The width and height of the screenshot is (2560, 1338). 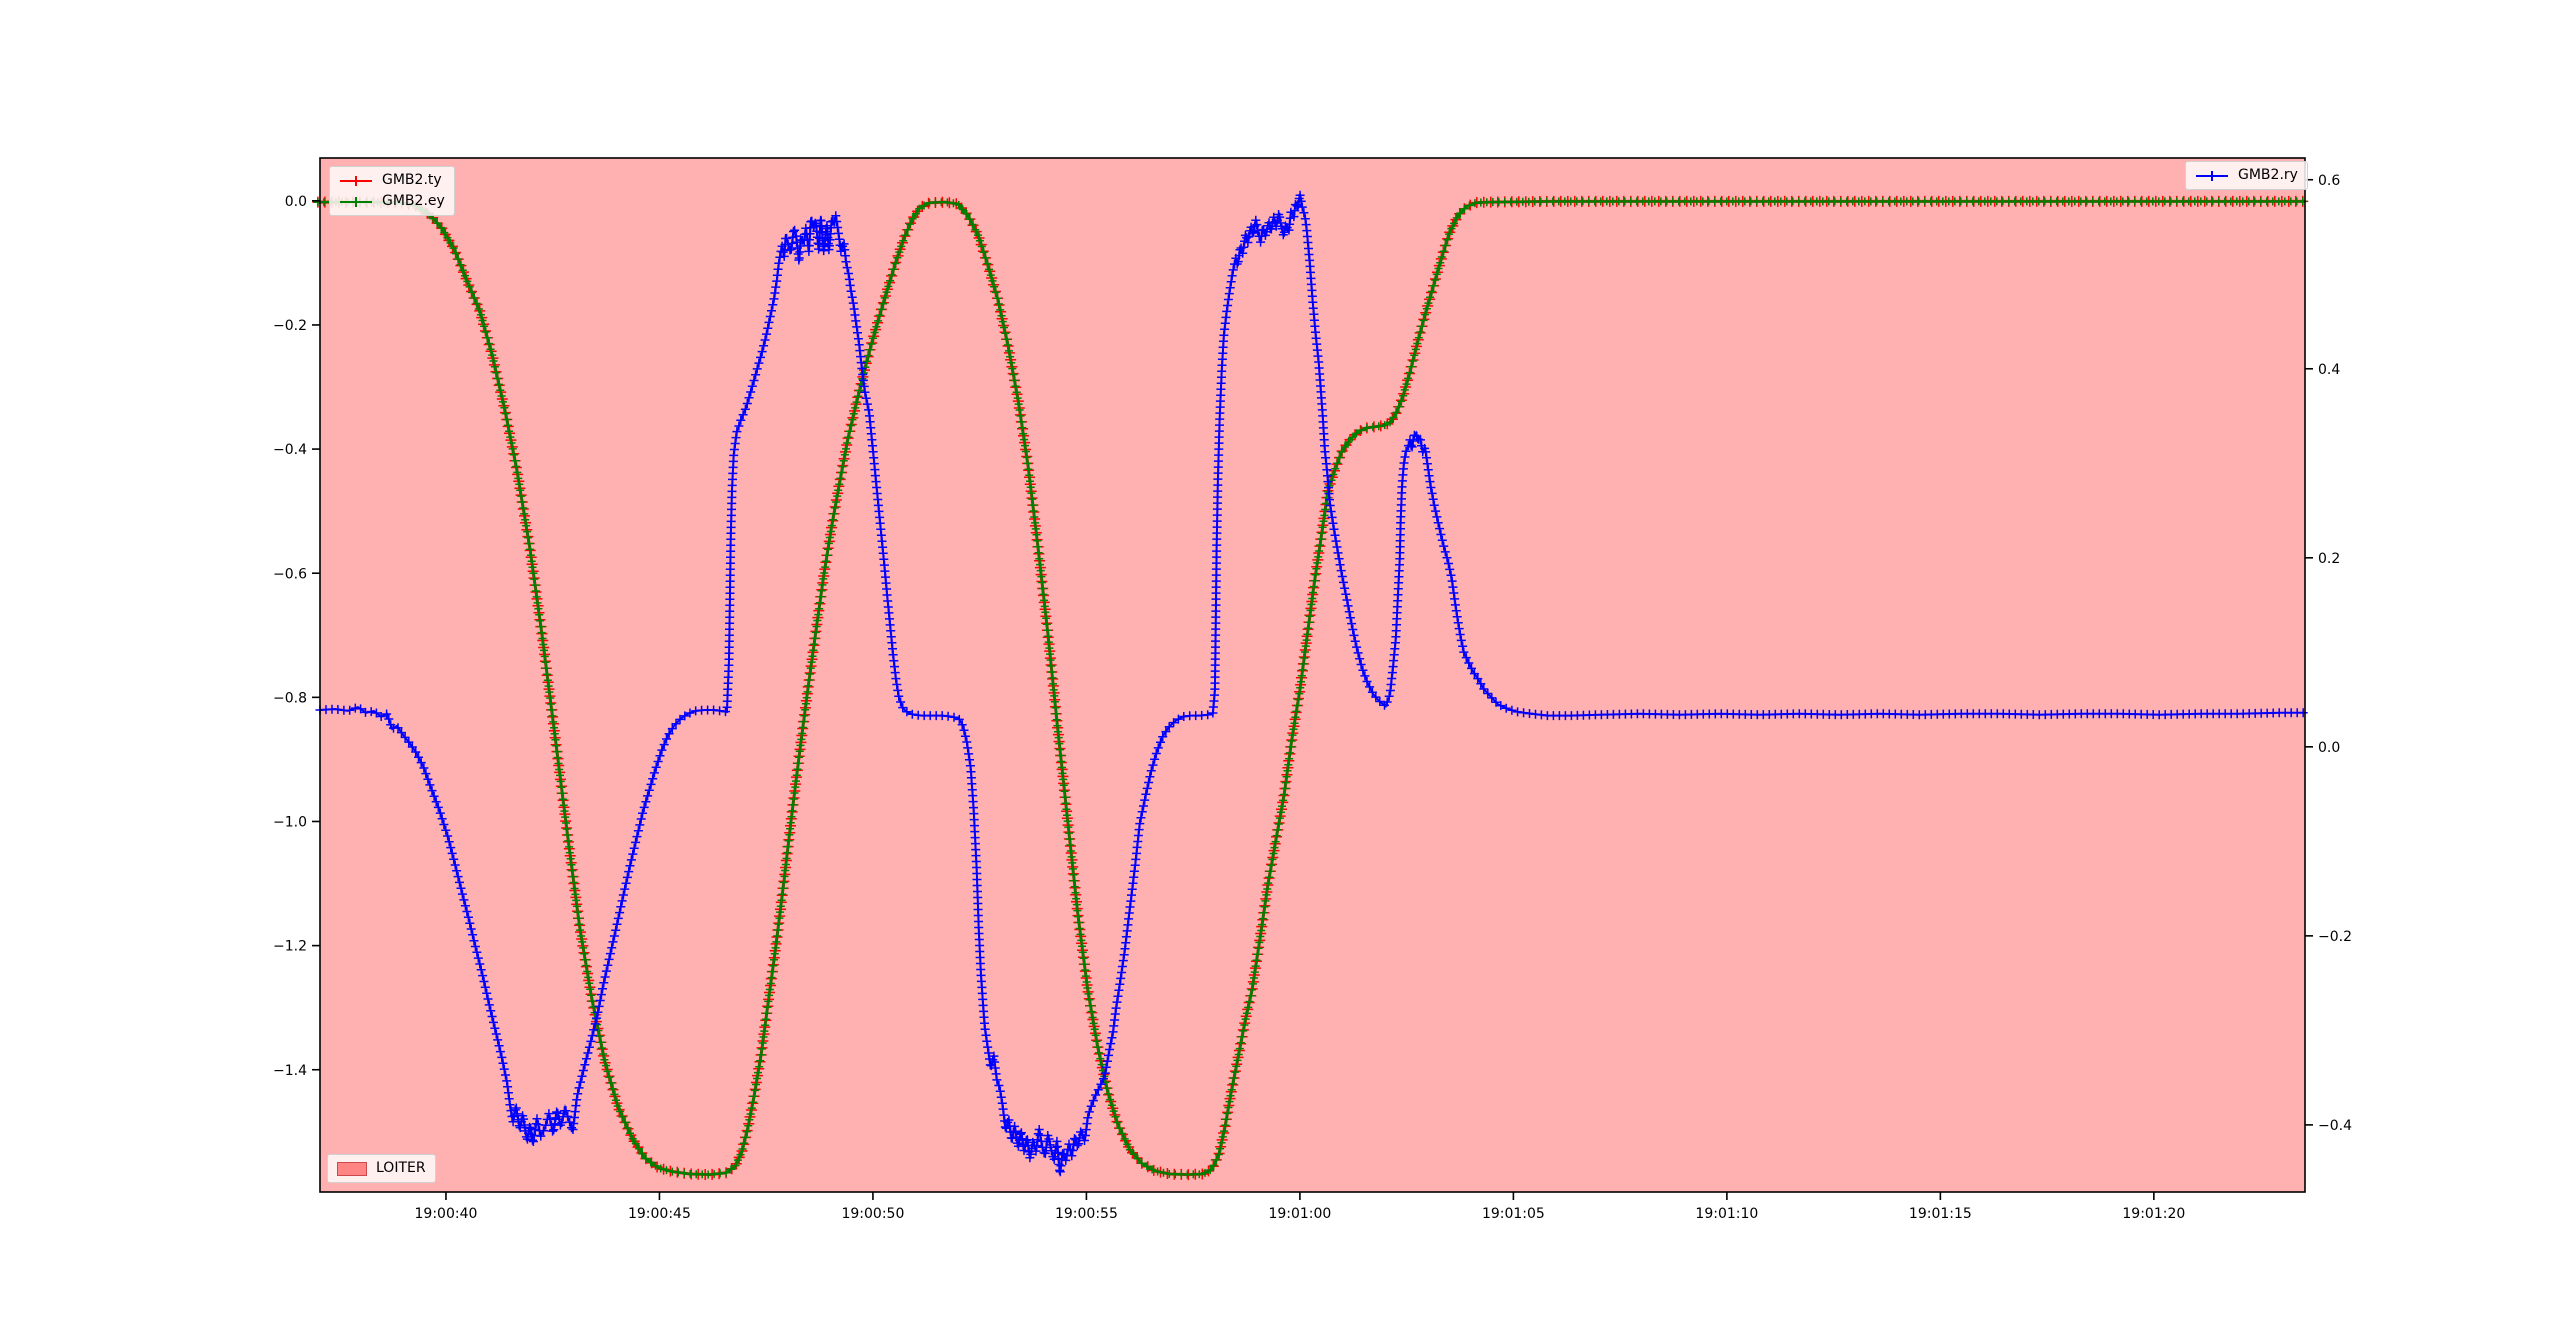 What do you see at coordinates (1513, 1214) in the screenshot?
I see `svg-text: 19:01:05` at bounding box center [1513, 1214].